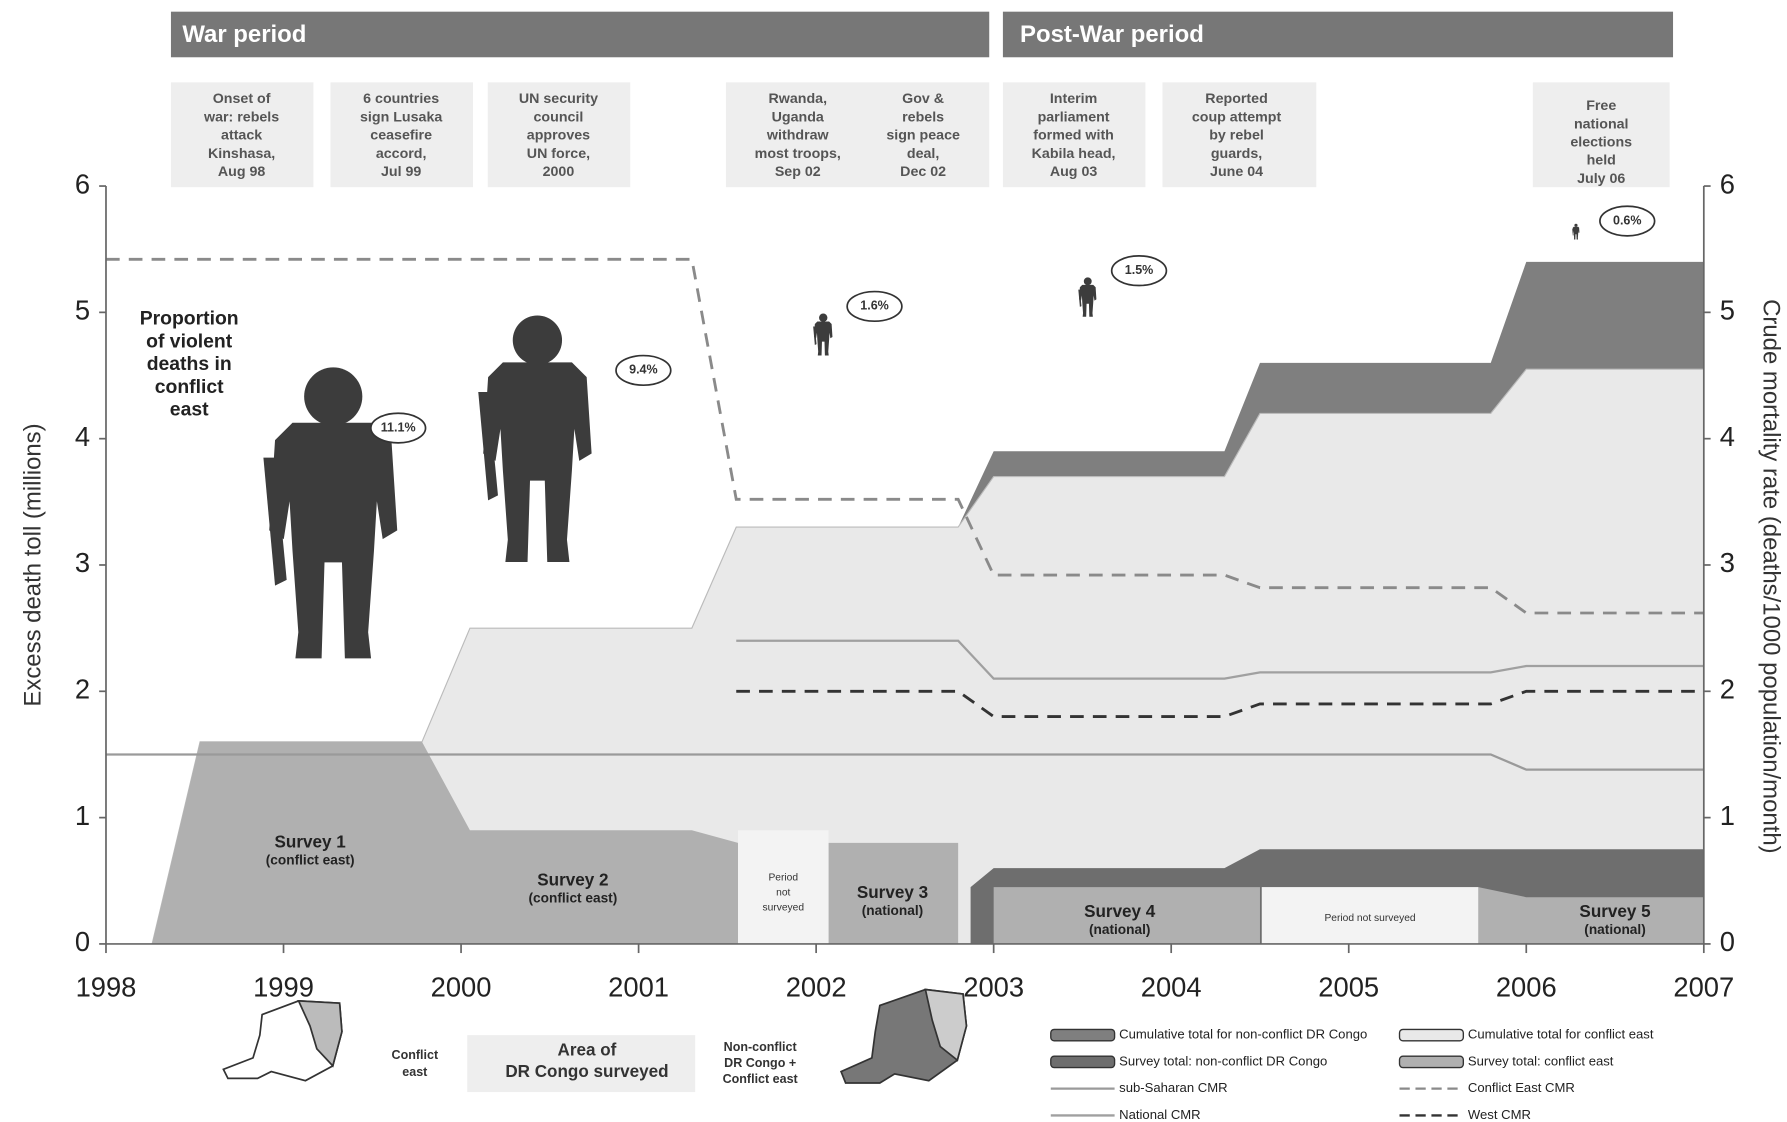  I want to click on not-surveyed-box, so click(783, 887).